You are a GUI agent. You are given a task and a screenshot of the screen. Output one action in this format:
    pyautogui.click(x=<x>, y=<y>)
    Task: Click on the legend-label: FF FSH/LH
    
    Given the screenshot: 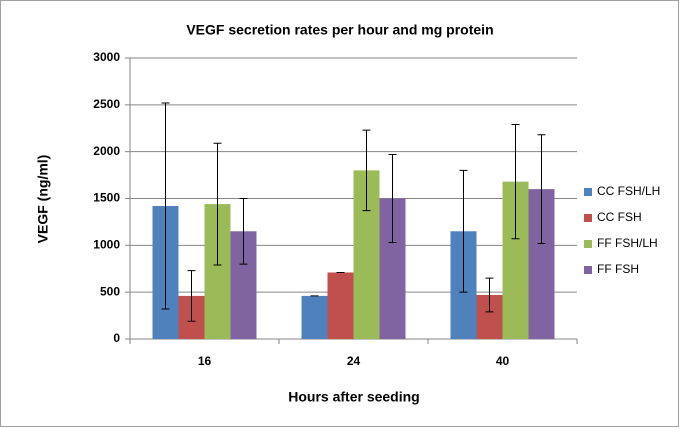 What is the action you would take?
    pyautogui.click(x=627, y=243)
    